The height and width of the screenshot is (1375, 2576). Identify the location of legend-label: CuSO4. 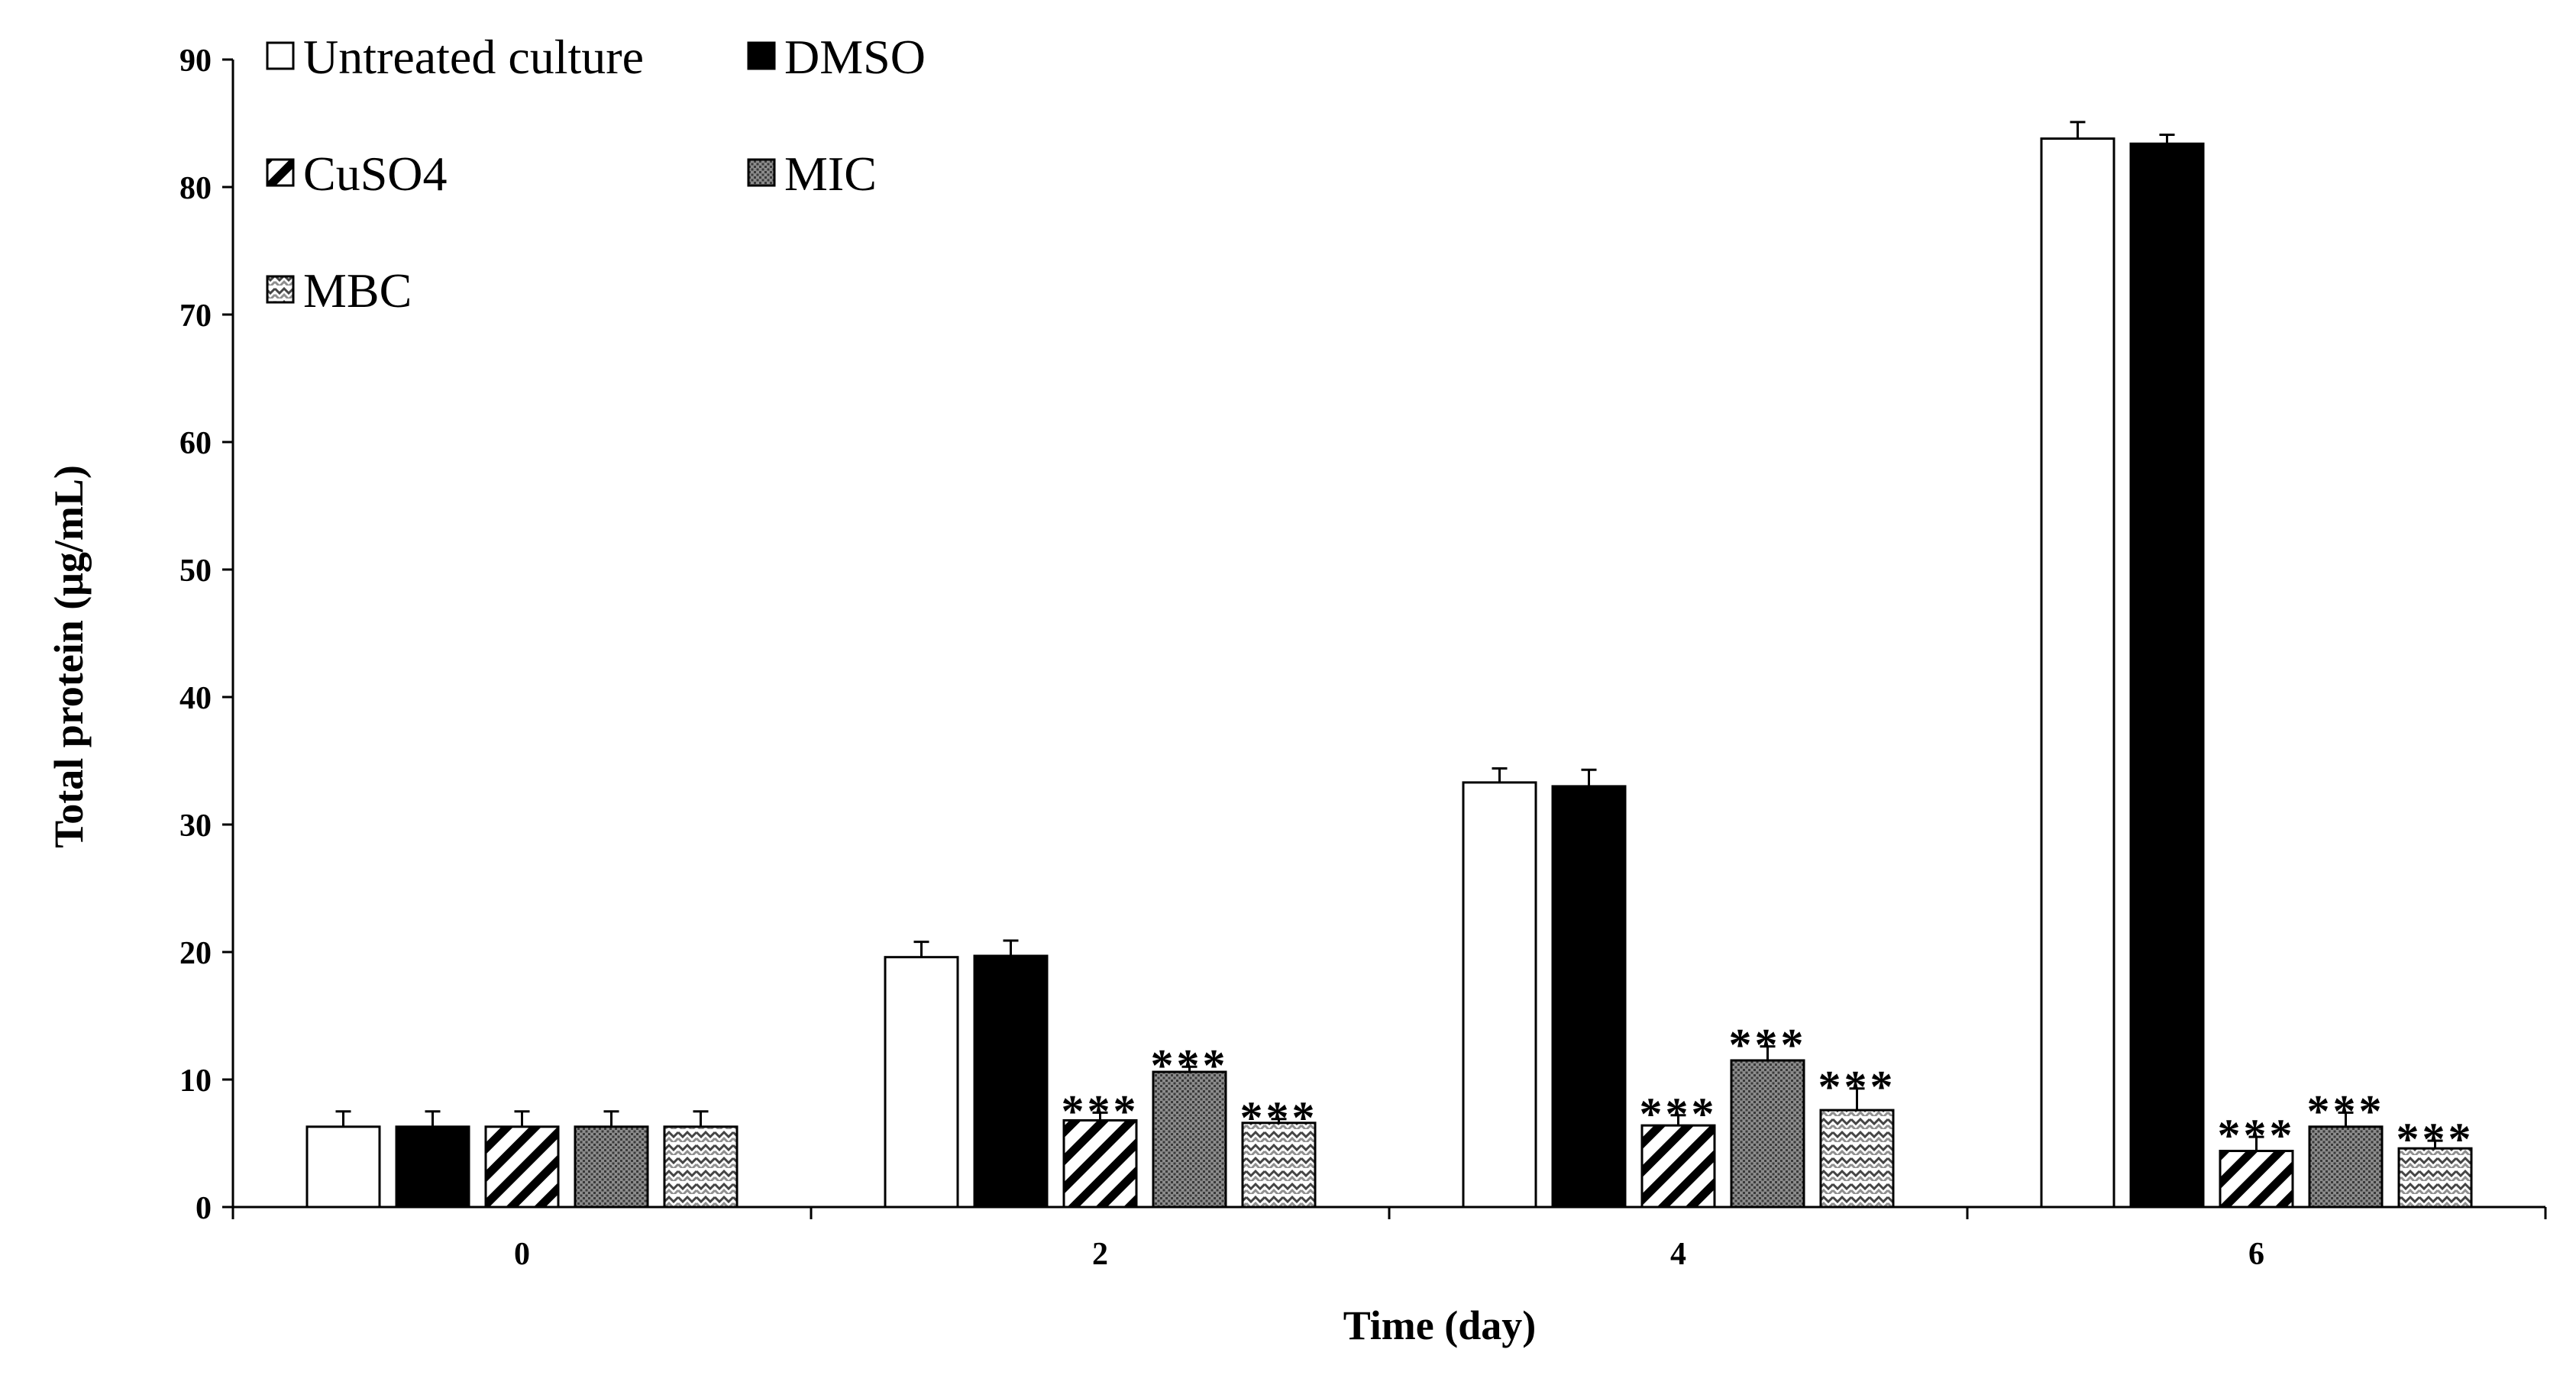
(375, 174).